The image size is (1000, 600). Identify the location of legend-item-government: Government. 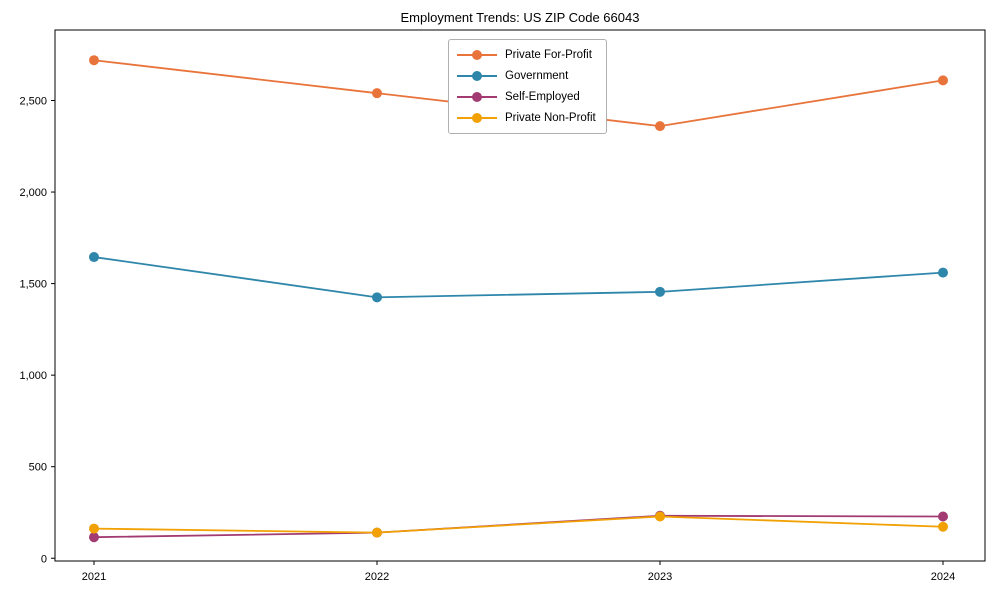
(526, 76).